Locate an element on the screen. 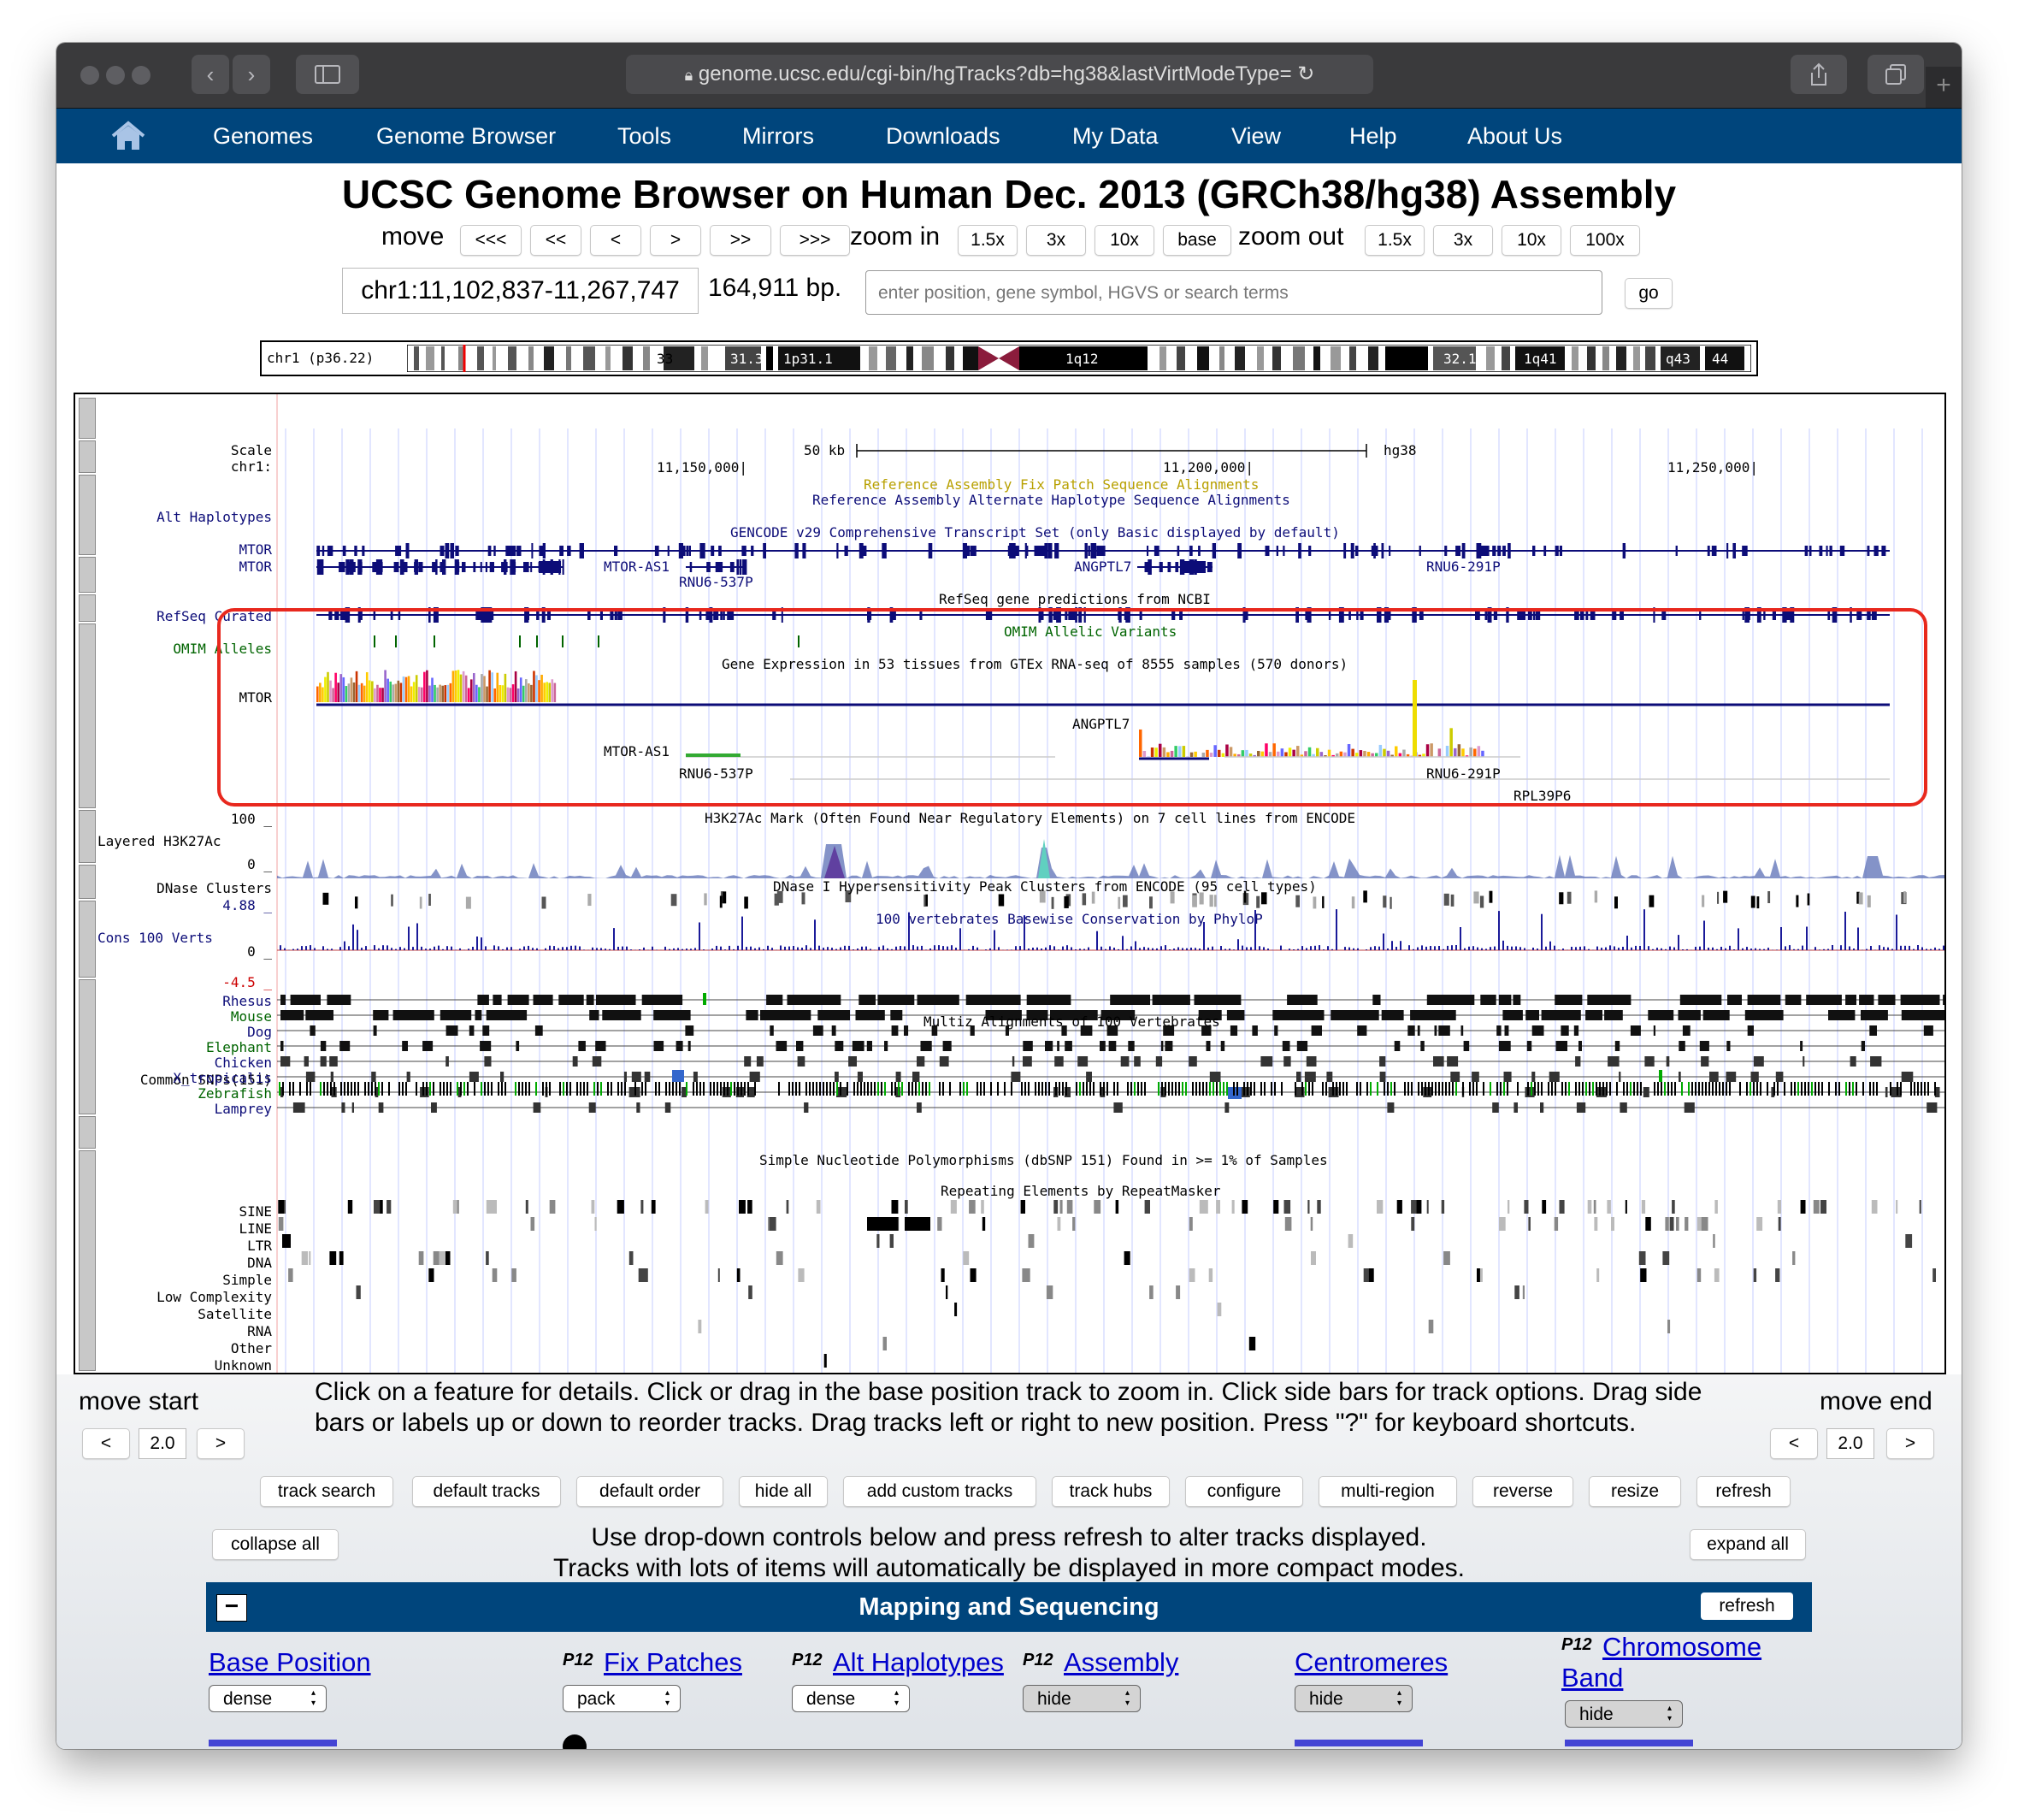 This screenshot has height=1820, width=2018. zoom-out-10x-button: 10x is located at coordinates (1531, 240).